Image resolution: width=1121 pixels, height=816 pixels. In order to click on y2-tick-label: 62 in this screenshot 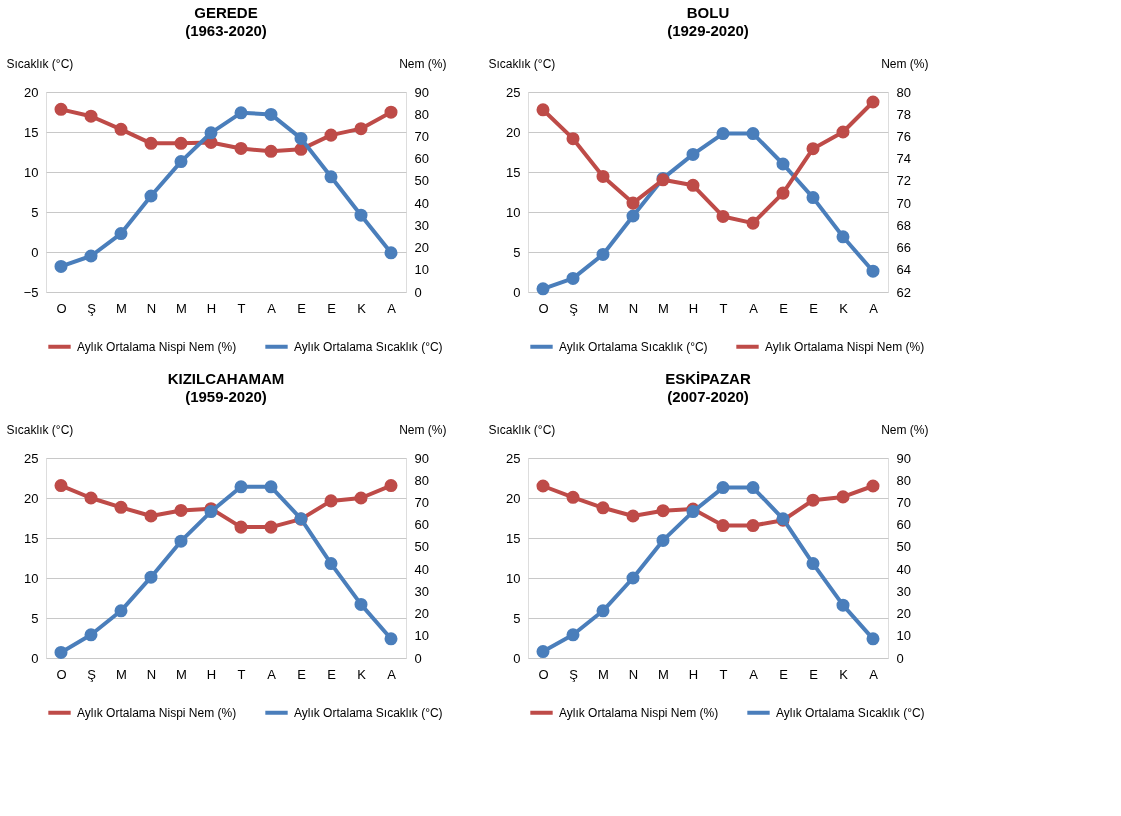, I will do `click(903, 292)`.